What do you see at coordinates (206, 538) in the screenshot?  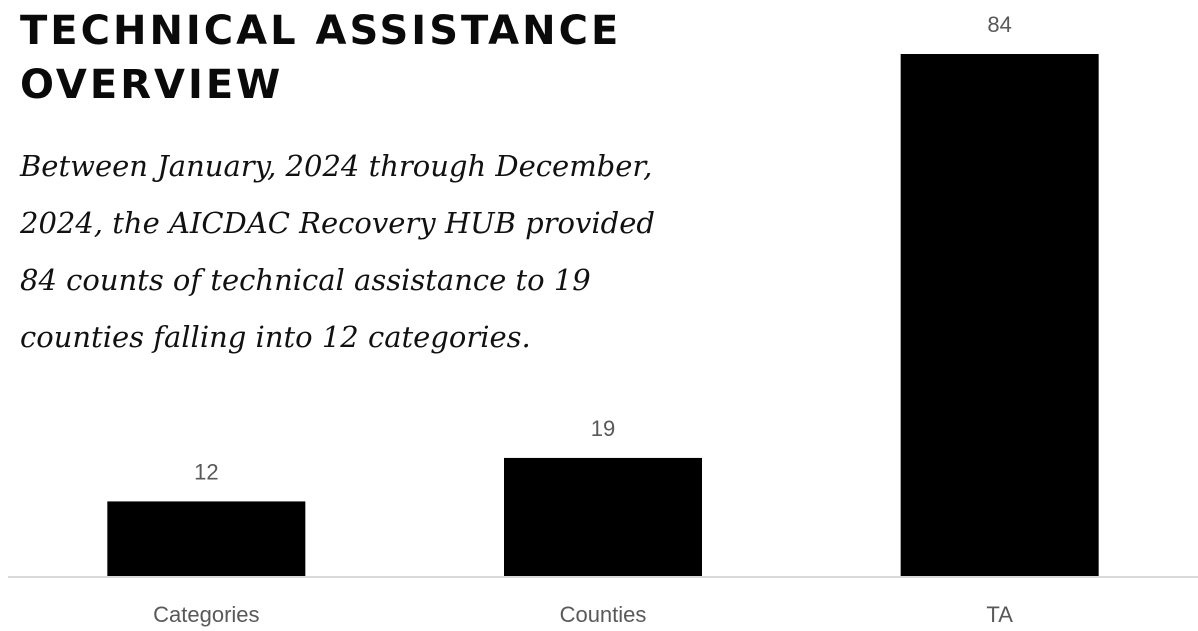 I see `bar-categories` at bounding box center [206, 538].